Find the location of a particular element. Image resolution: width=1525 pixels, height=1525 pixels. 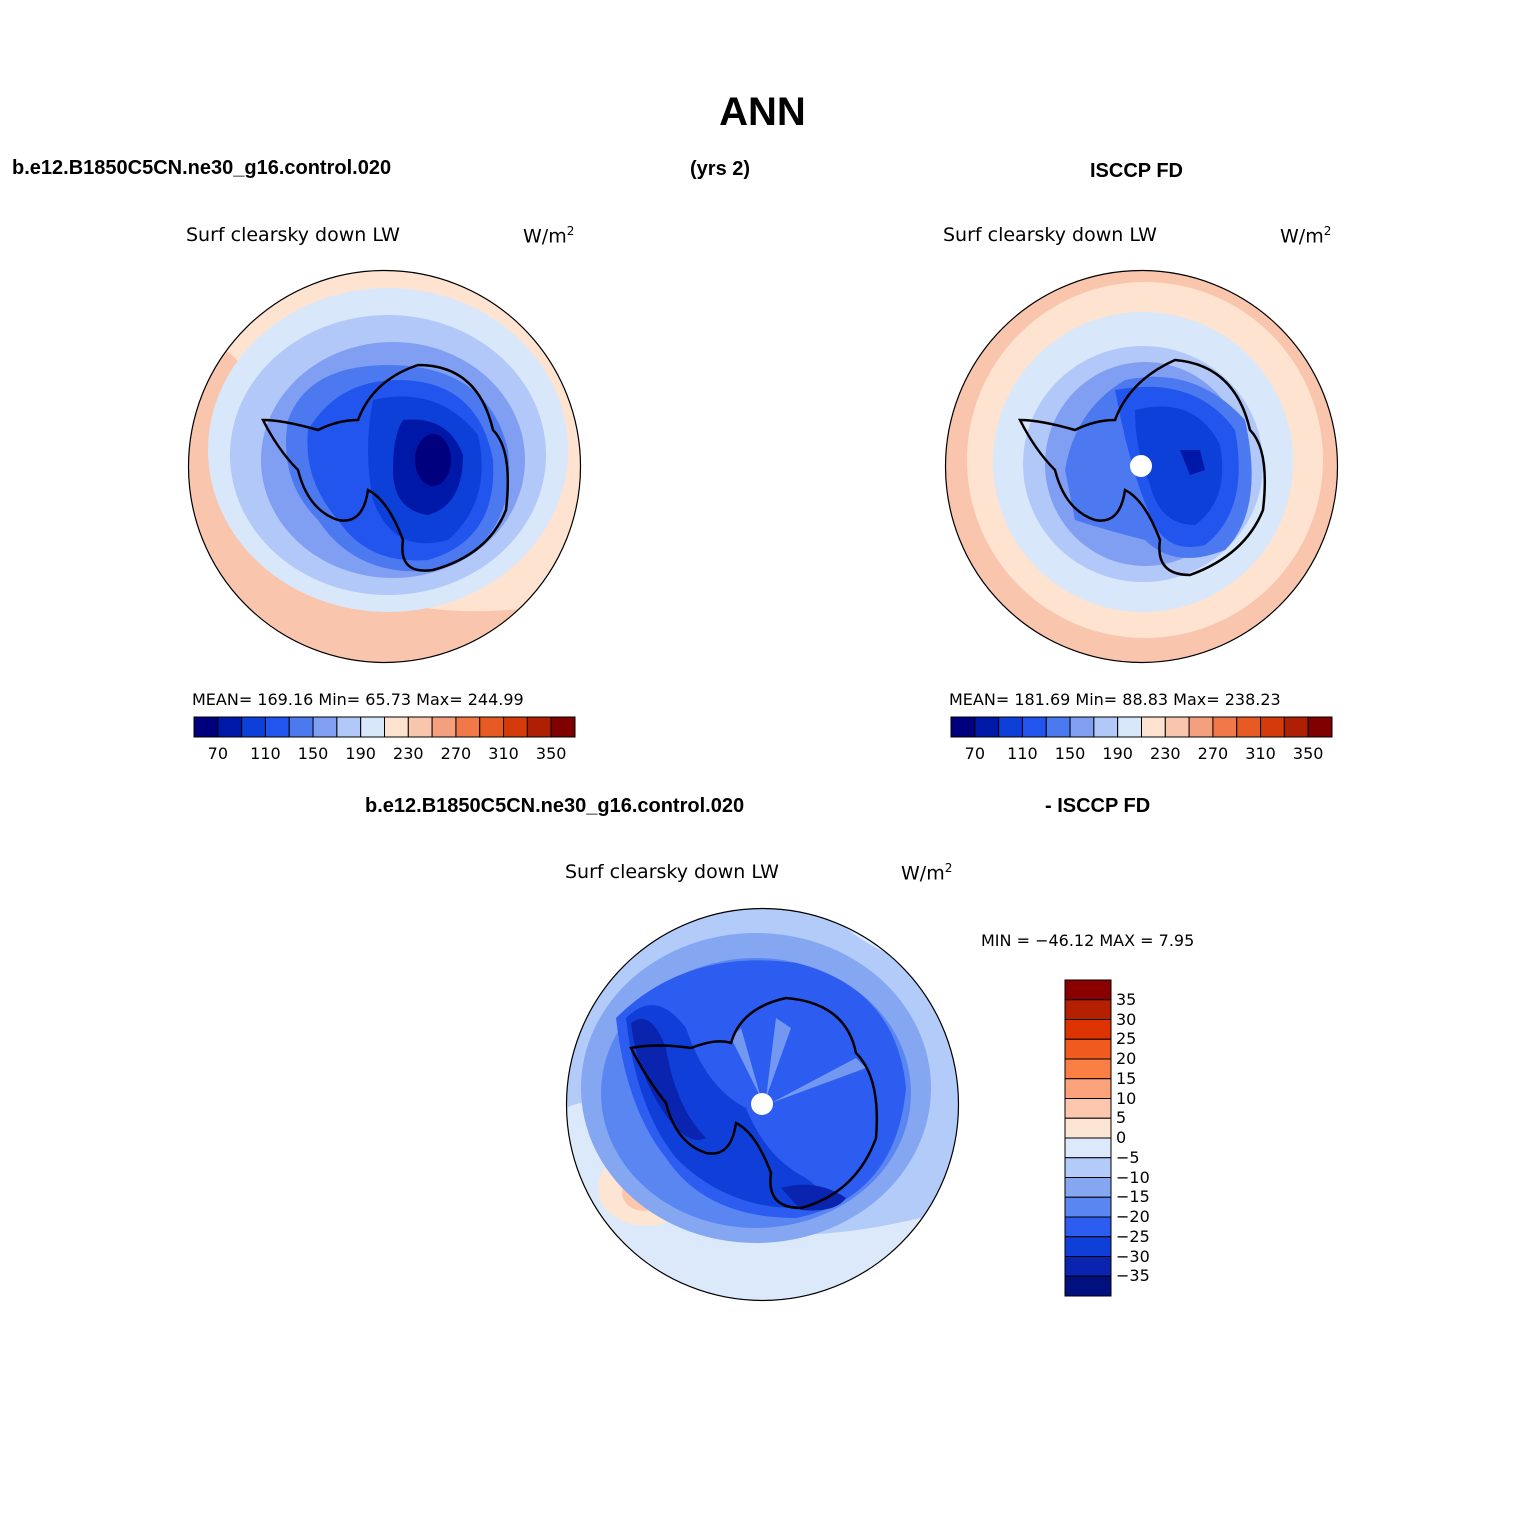

cb3-tick: 35 is located at coordinates (1126, 999).